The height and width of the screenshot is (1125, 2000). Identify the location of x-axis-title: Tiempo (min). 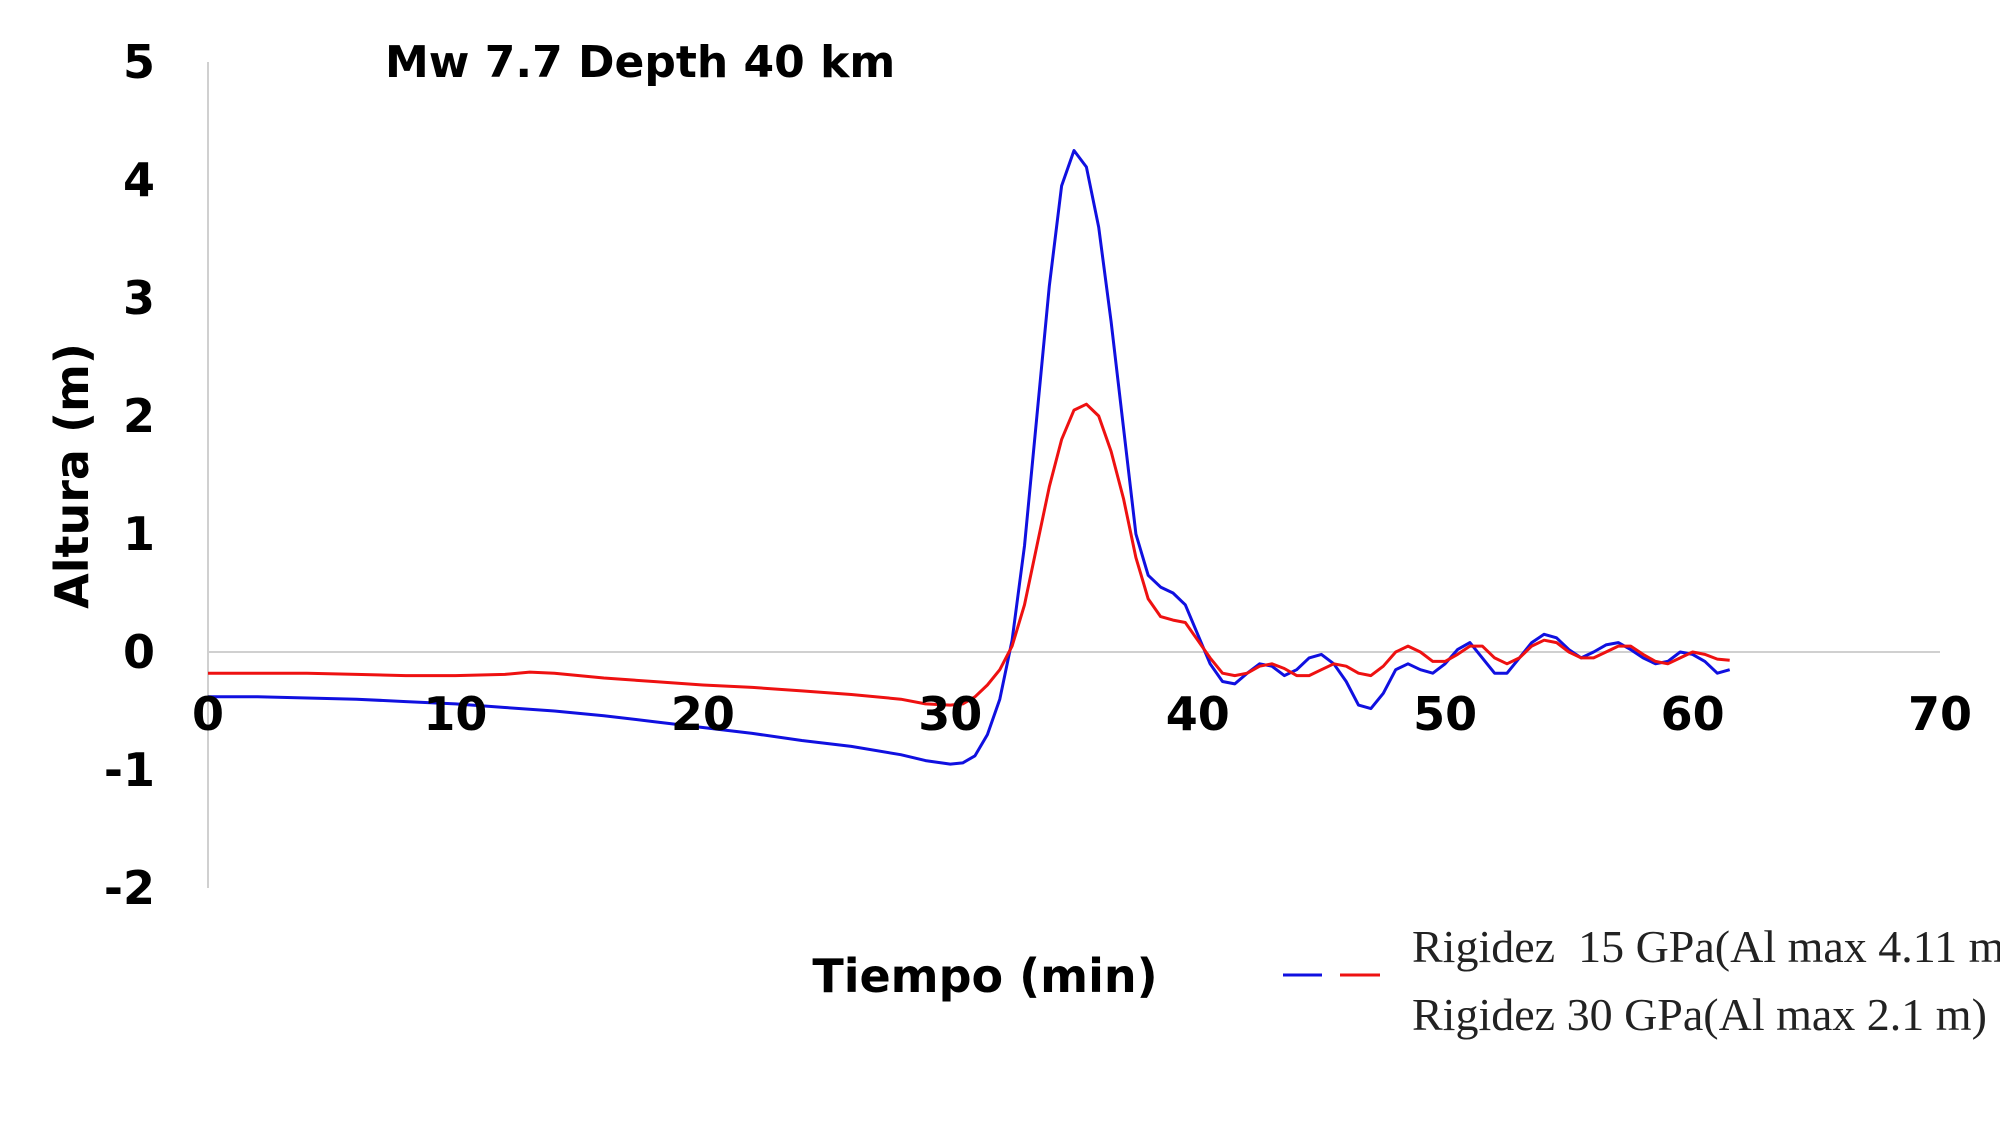
(984, 976).